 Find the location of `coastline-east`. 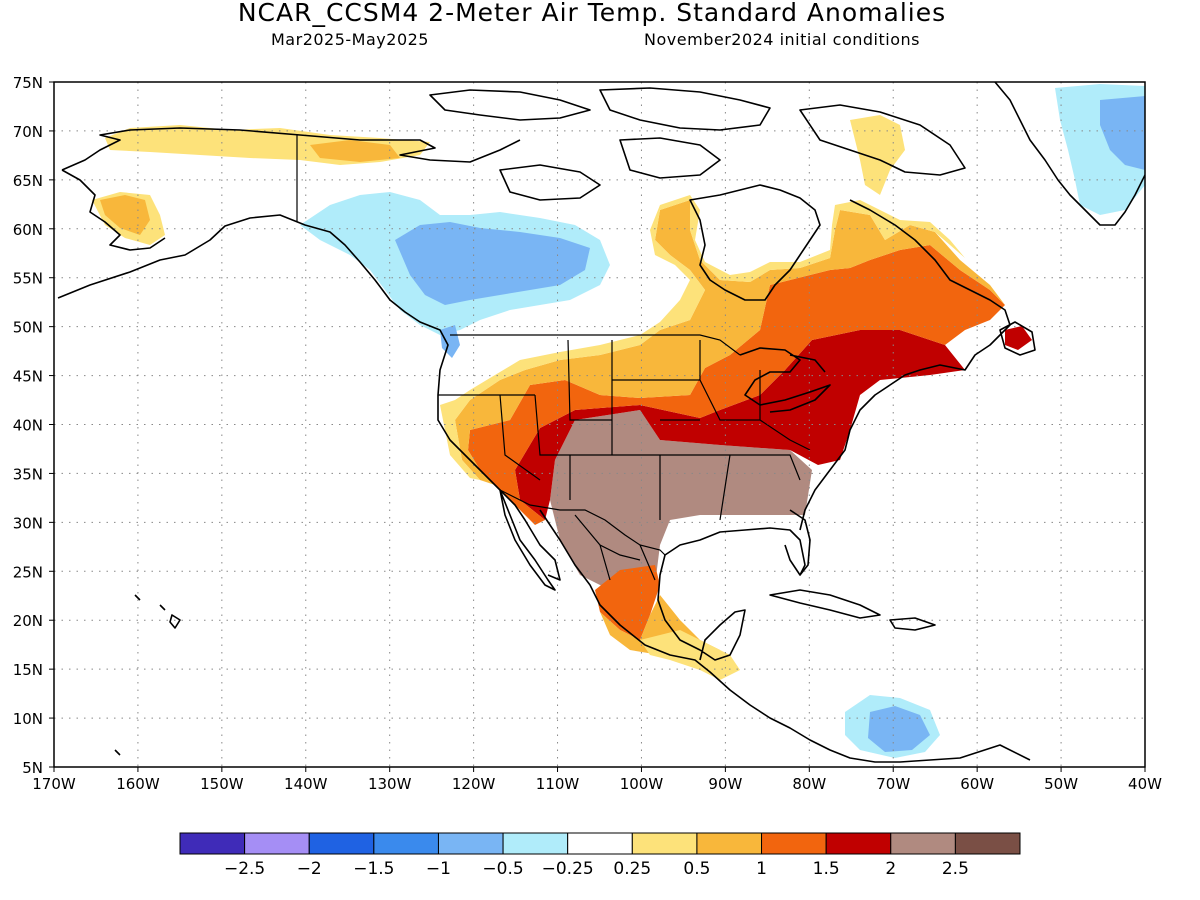

coastline-east is located at coordinates (905, 365).